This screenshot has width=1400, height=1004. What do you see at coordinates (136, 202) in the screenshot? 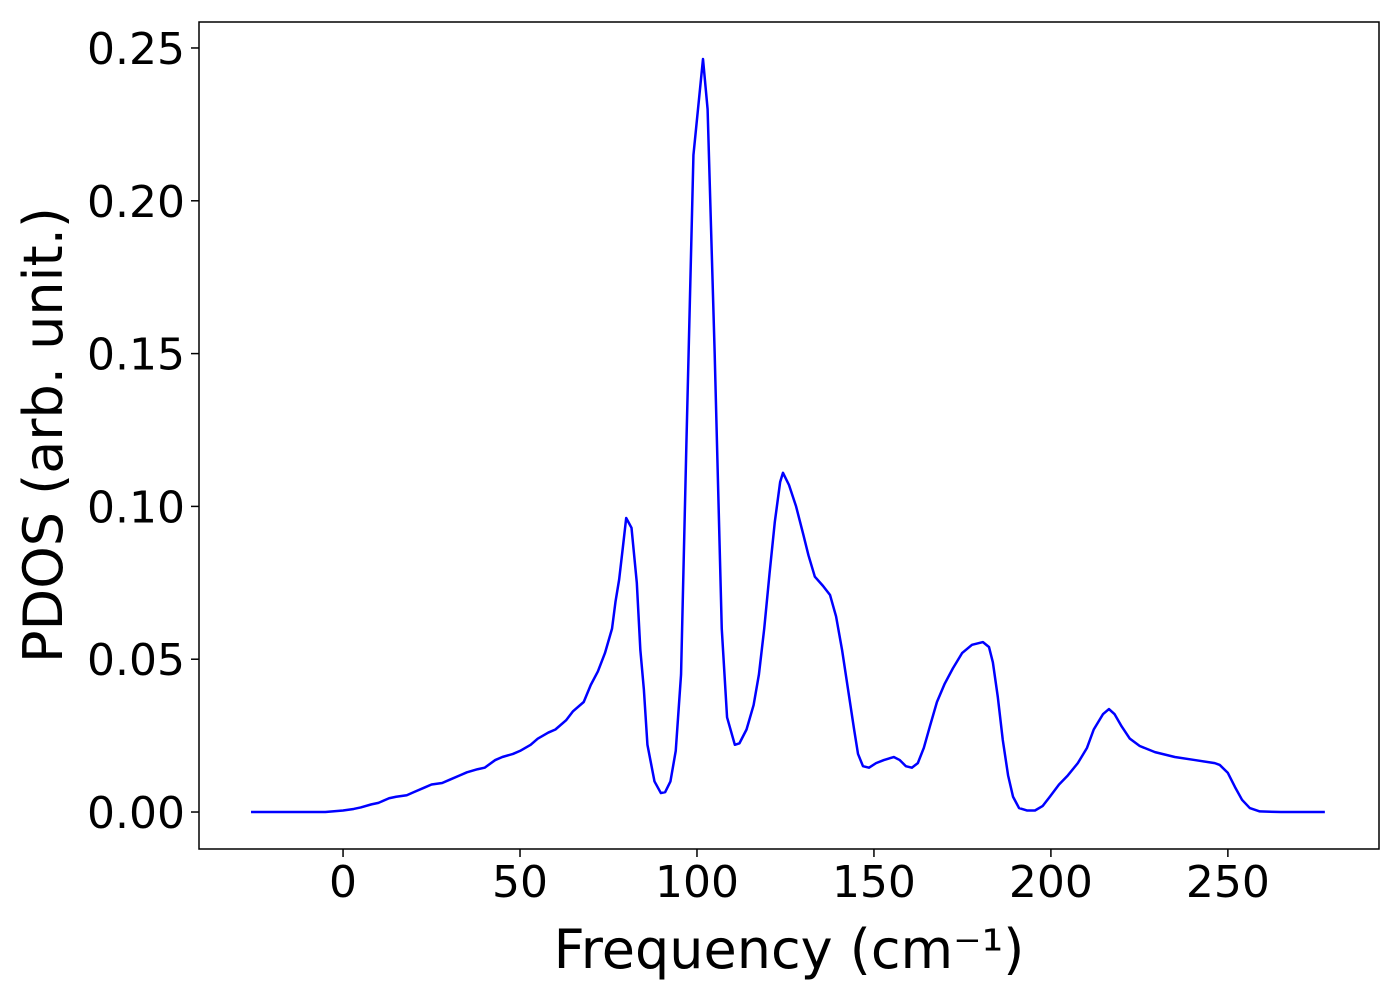
I see `y-tick-label: 0.20` at bounding box center [136, 202].